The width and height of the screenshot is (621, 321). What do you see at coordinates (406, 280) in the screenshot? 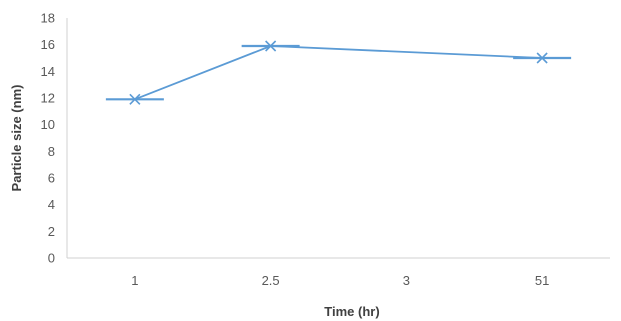
I see `x-tick-label: 3` at bounding box center [406, 280].